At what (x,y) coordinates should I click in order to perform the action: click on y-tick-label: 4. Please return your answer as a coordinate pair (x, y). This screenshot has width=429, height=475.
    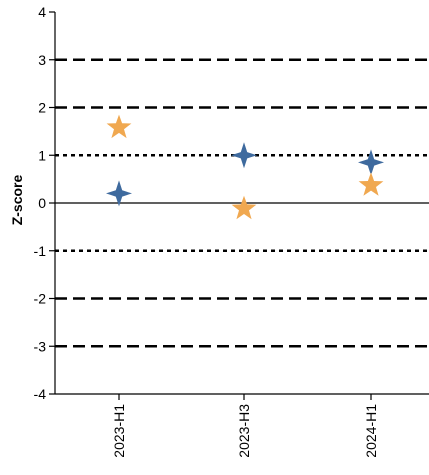
    Looking at the image, I should click on (42, 12).